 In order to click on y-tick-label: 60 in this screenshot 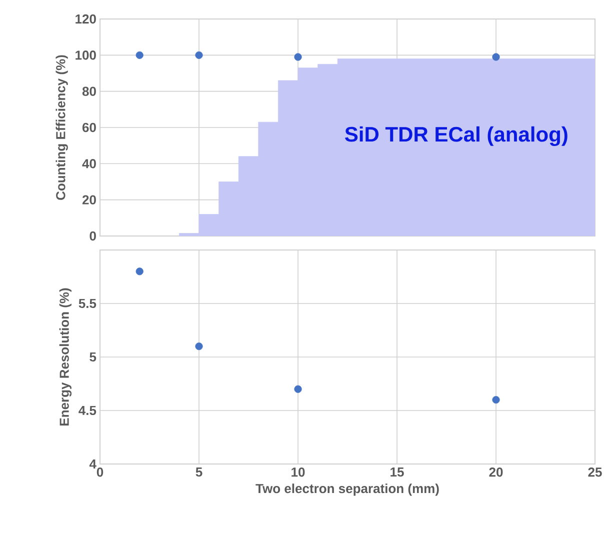, I will do `click(89, 127)`.